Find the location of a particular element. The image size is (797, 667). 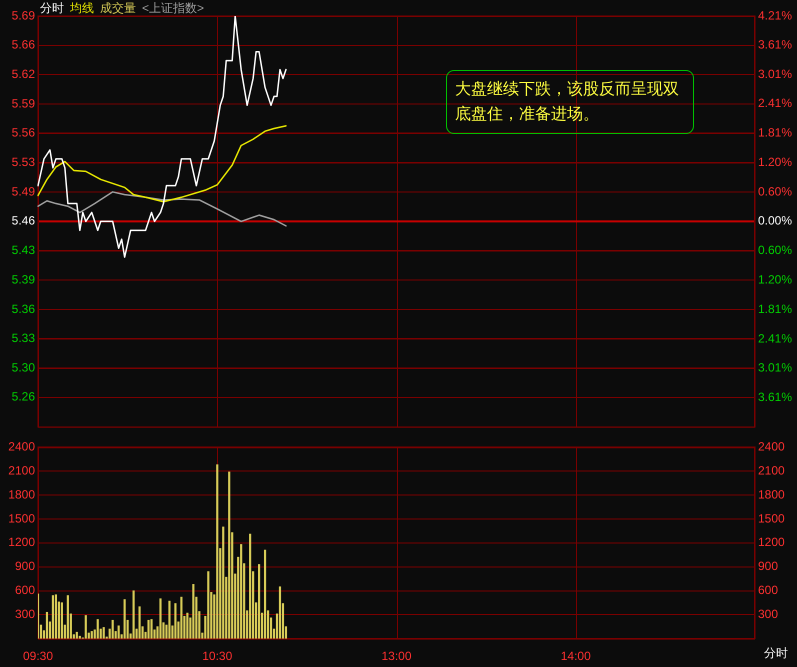

y2-tick-label: 1800 is located at coordinates (772, 494).